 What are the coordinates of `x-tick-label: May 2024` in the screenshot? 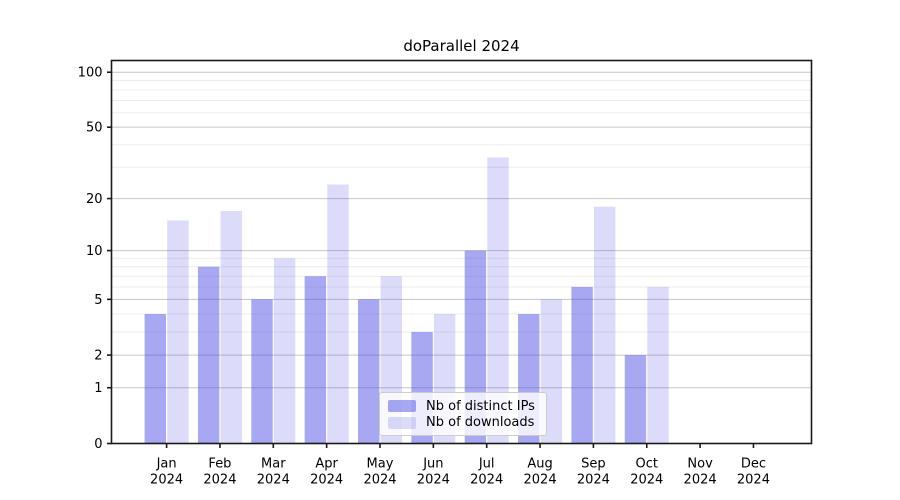 It's located at (379, 472).